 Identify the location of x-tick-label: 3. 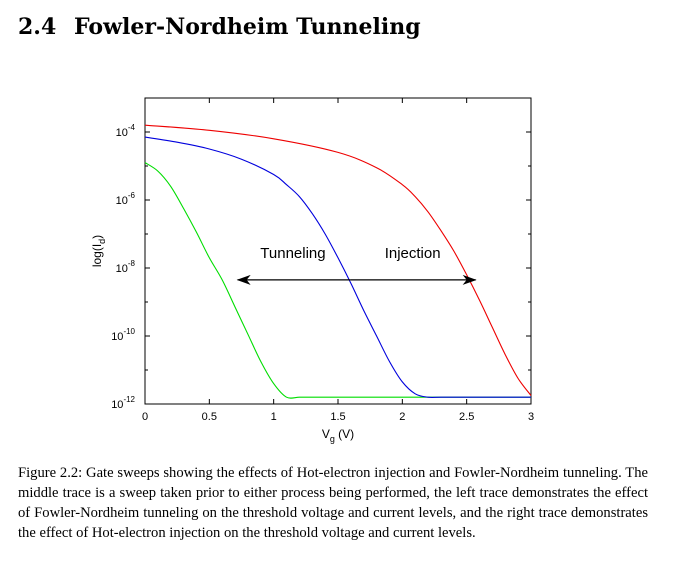
(531, 417).